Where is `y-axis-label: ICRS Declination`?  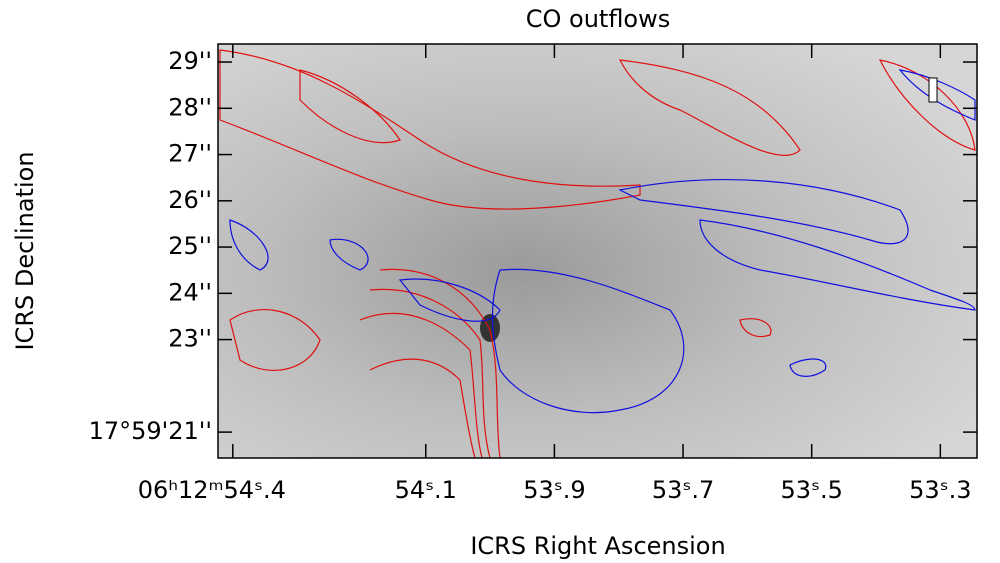
y-axis-label: ICRS Declination is located at coordinates (25, 250).